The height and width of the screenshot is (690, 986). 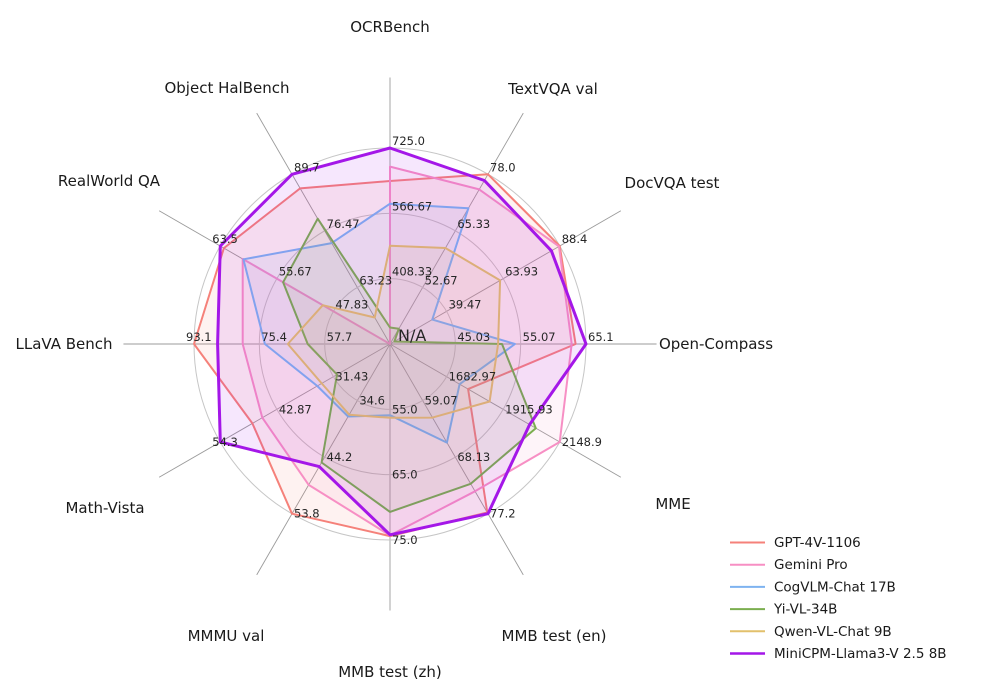 I want to click on axis-tick-label: 39.47, so click(x=465, y=304).